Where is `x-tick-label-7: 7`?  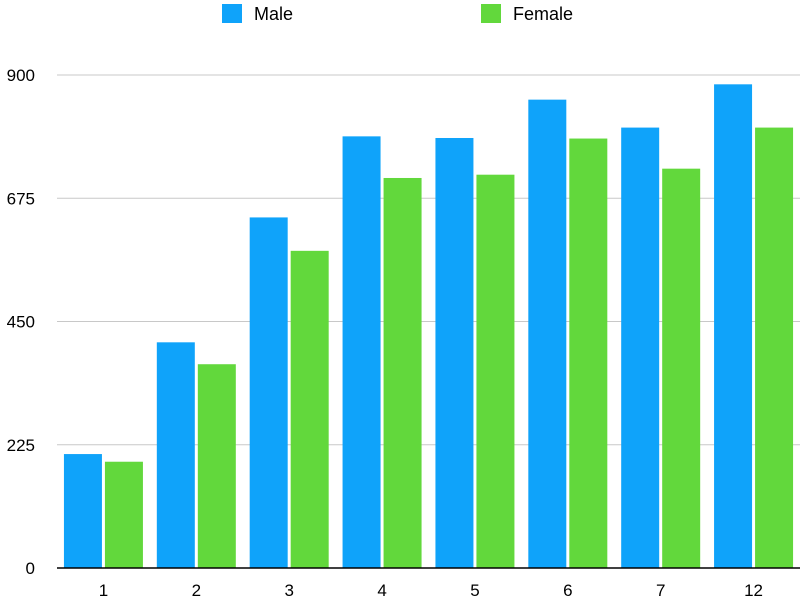
x-tick-label-7: 7 is located at coordinates (660, 590).